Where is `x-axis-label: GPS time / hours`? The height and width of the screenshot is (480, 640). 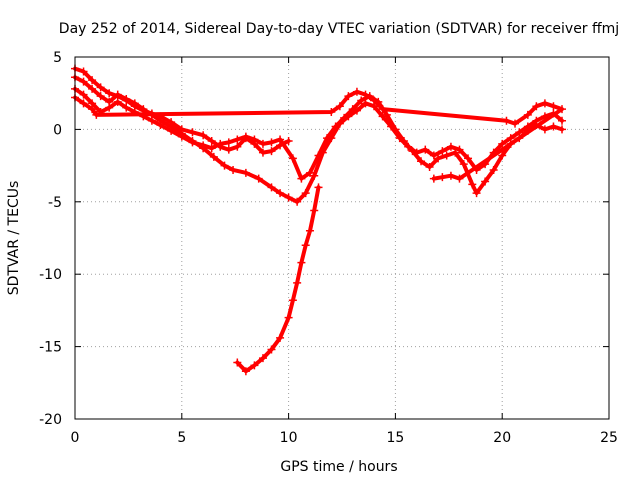
x-axis-label: GPS time / hours is located at coordinates (338, 467).